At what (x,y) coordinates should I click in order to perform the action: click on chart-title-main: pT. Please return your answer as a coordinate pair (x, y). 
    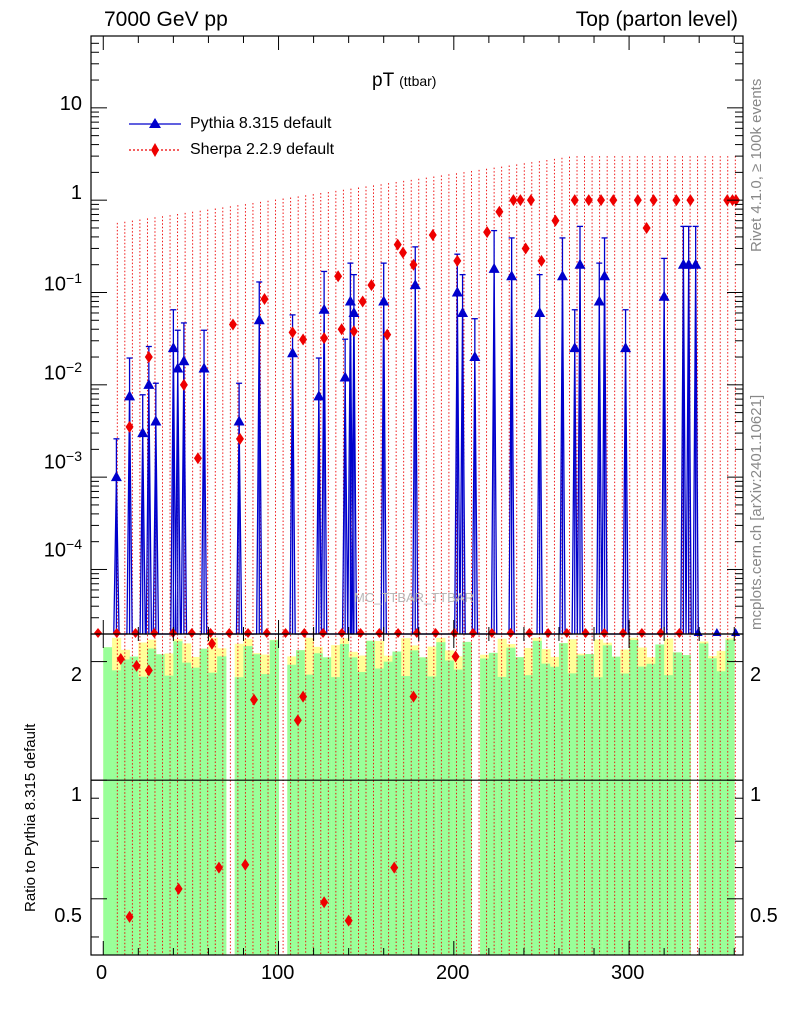
    Looking at the image, I should click on (383, 80).